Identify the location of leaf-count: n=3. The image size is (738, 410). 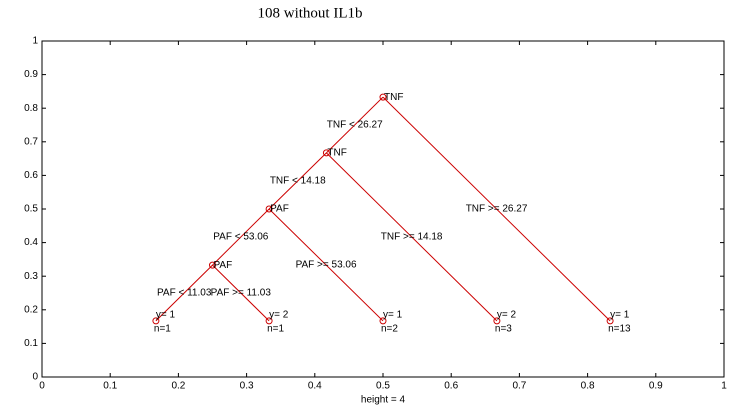
(503, 329).